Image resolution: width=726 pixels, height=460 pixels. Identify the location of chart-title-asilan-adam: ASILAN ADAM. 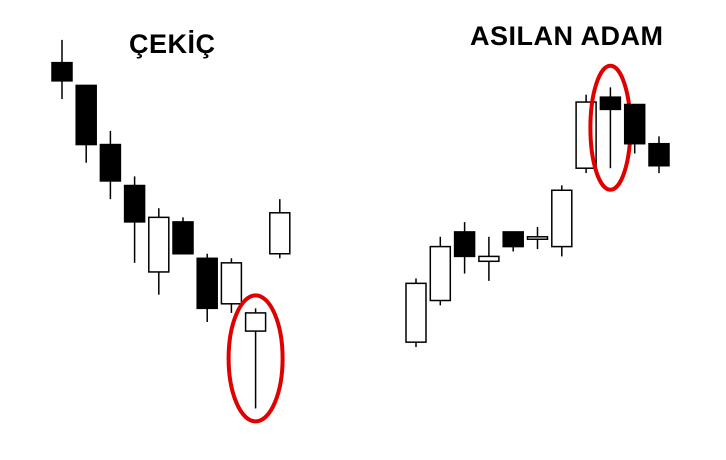
(567, 36).